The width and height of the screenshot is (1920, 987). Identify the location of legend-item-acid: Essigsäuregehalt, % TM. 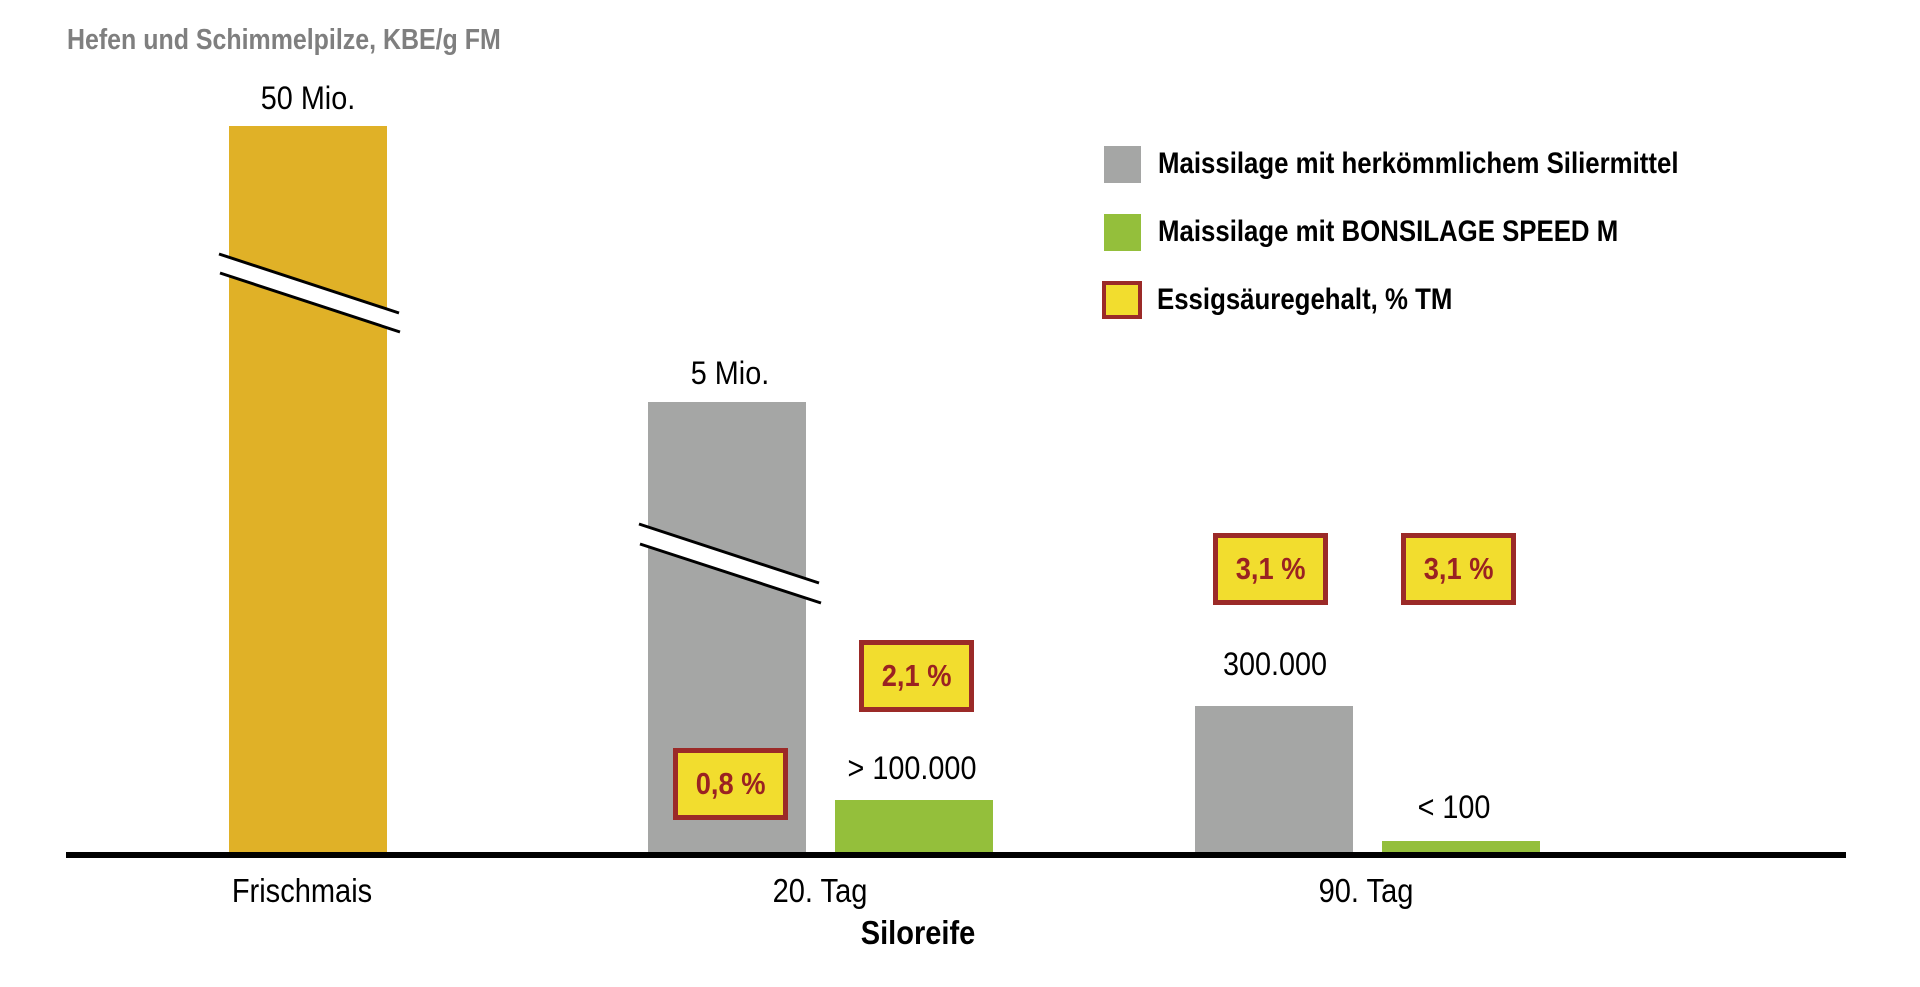
(1301, 300).